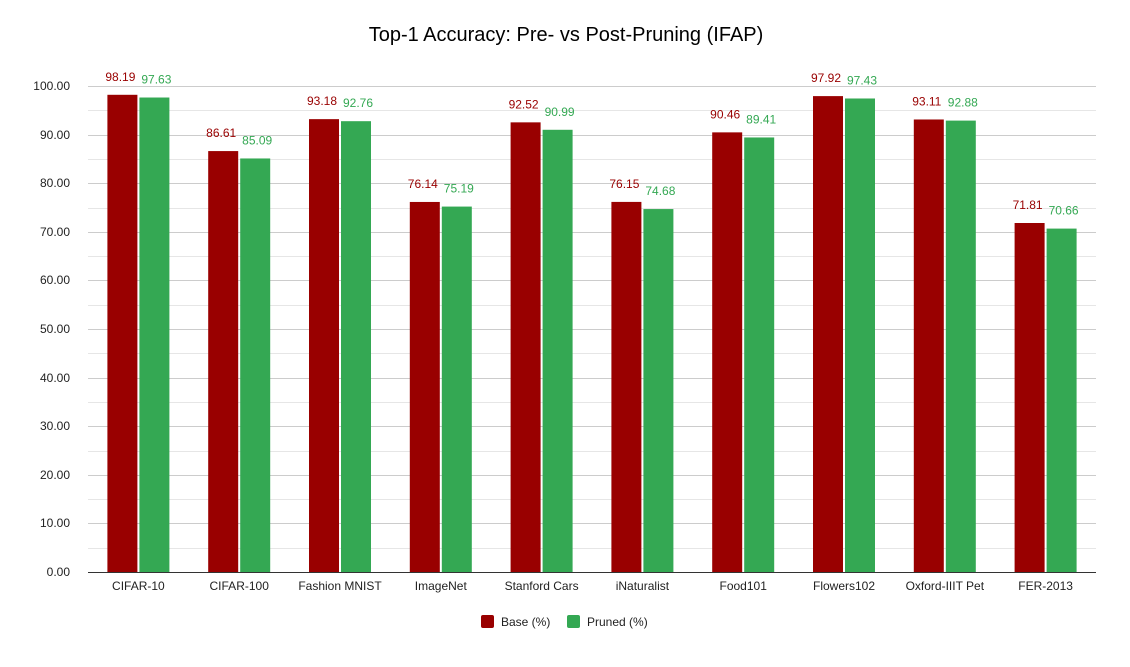  I want to click on y-tick-label: 10.00, so click(55, 523).